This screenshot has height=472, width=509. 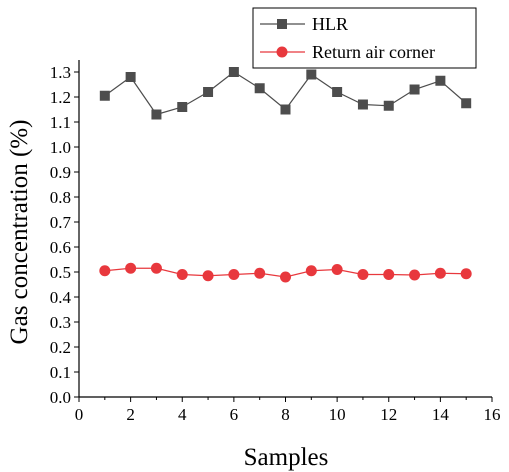 I want to click on legend-label: HLR, so click(x=330, y=24).